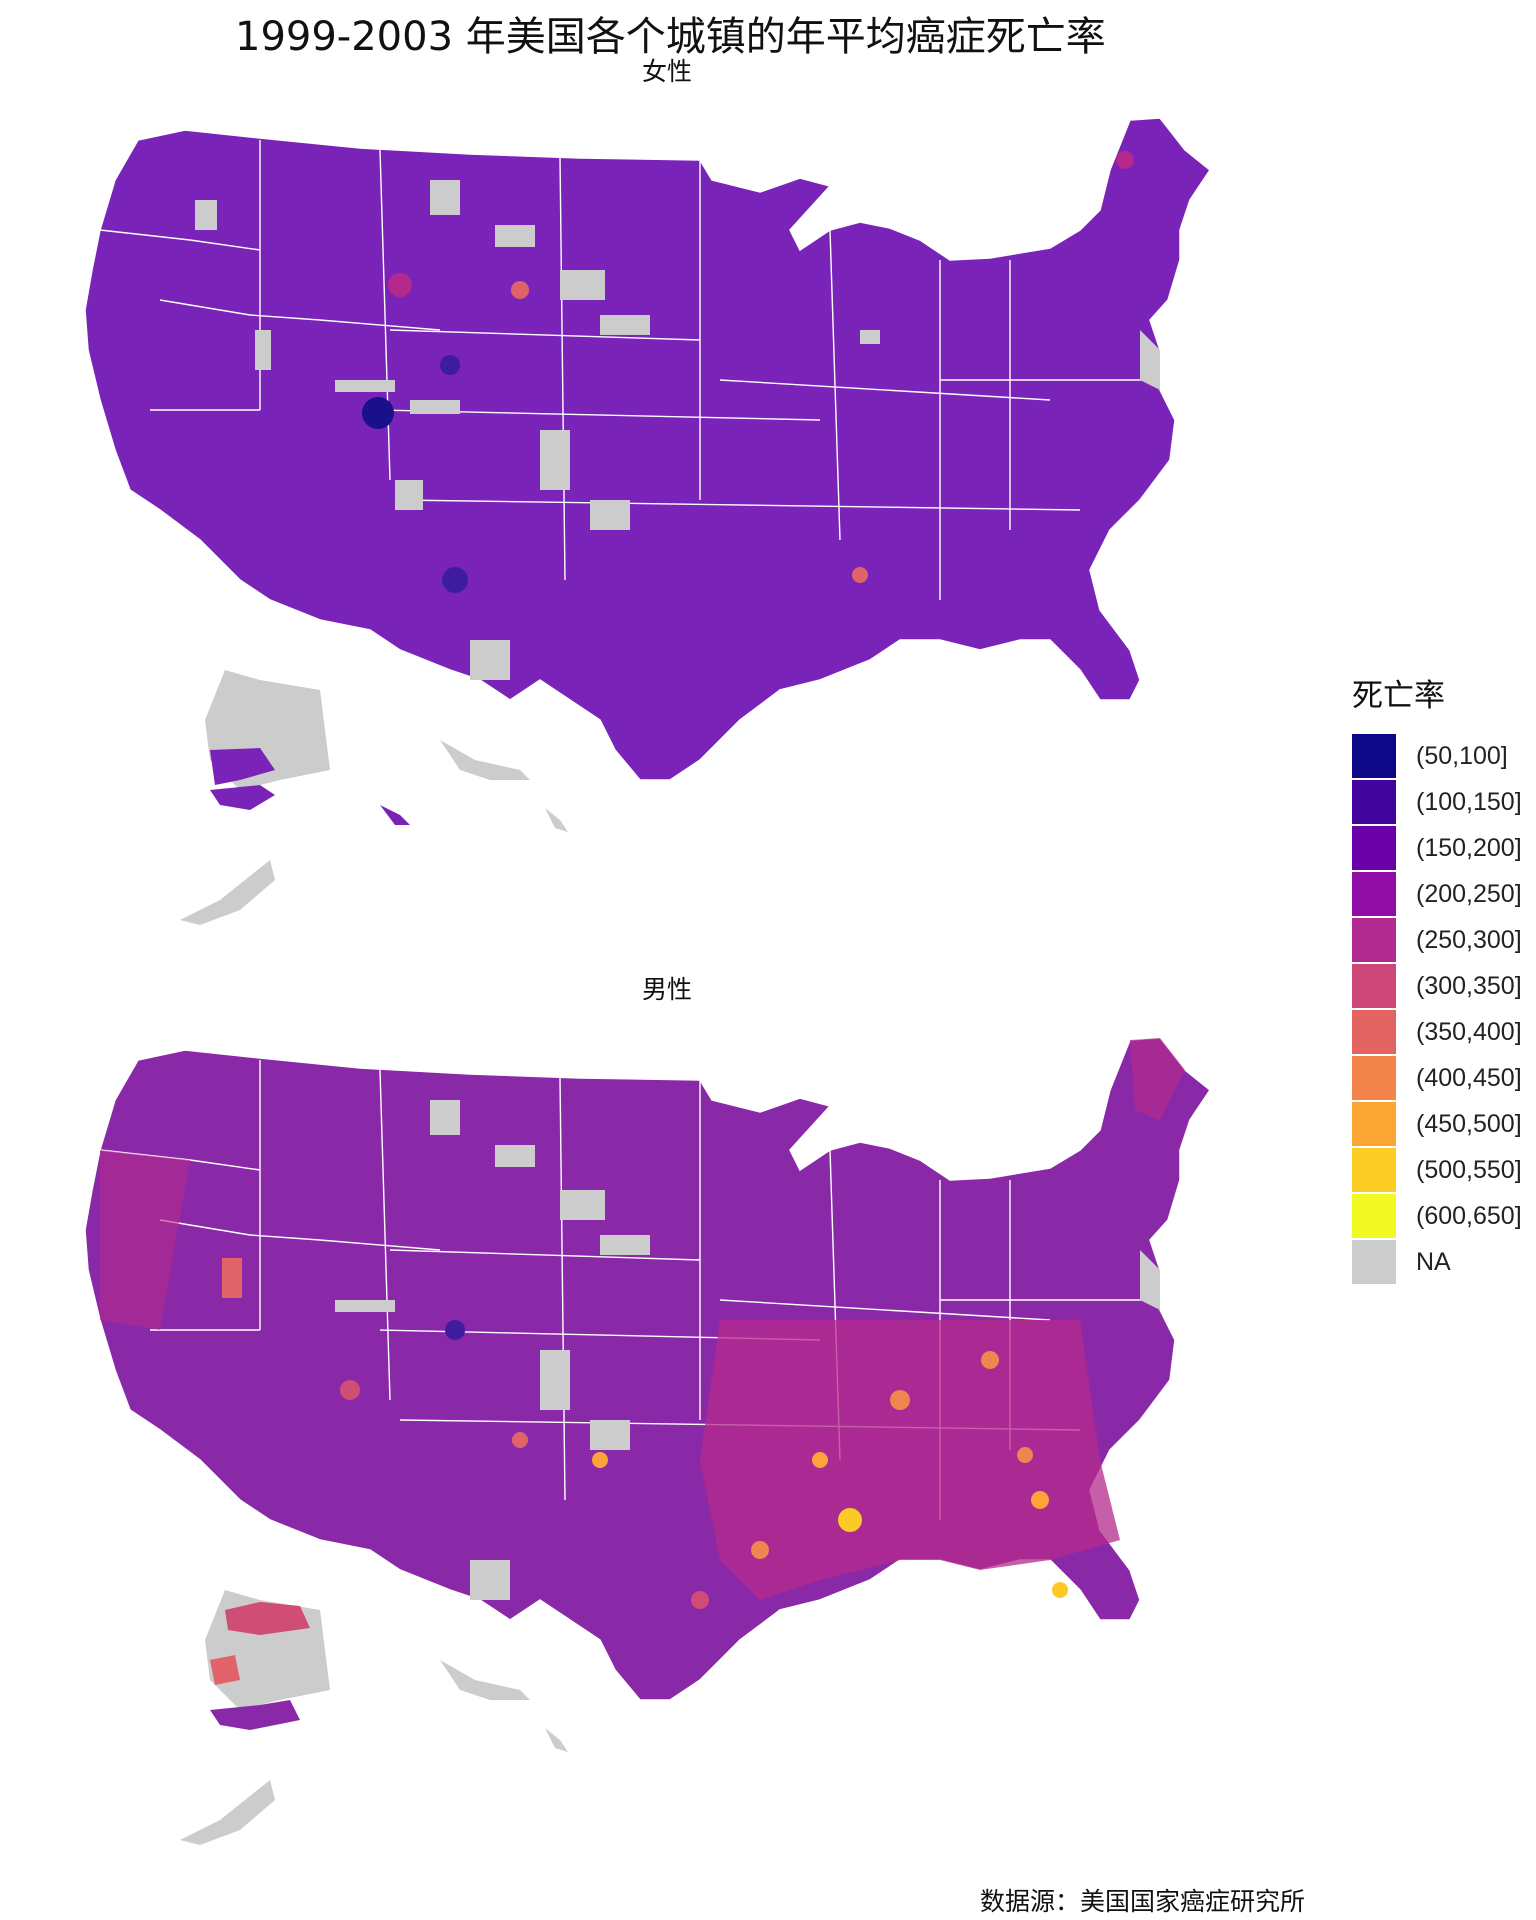  What do you see at coordinates (667, 71) in the screenshot?
I see `panel-title-female: 女性` at bounding box center [667, 71].